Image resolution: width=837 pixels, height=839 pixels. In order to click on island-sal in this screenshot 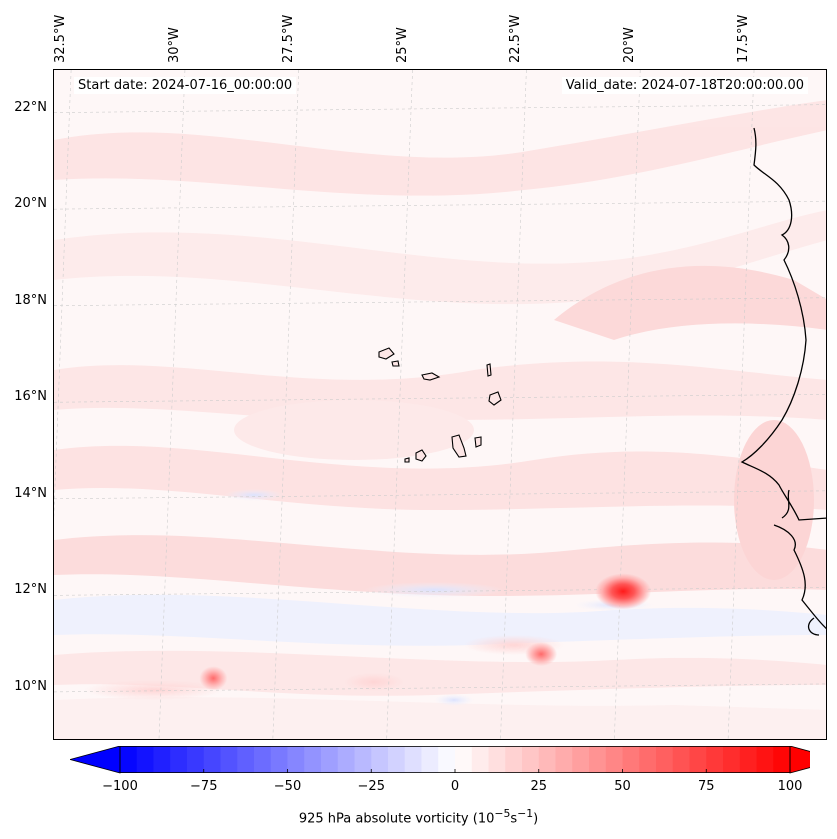, I will do `click(489, 370)`.